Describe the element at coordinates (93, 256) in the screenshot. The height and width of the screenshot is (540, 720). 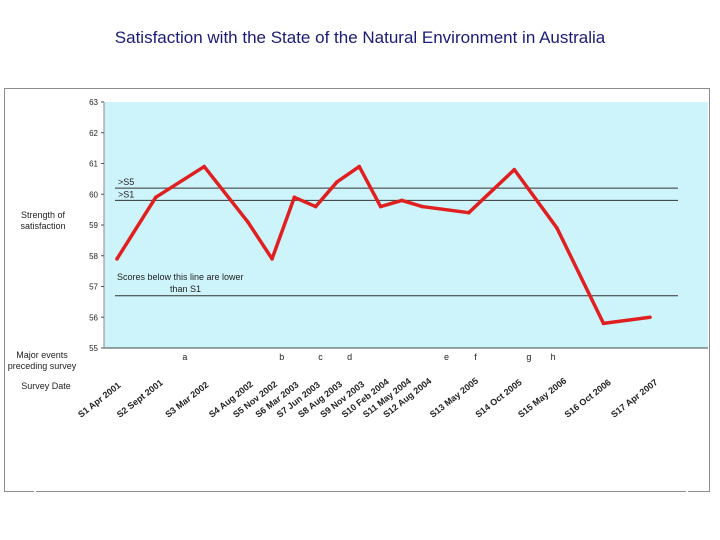
I see `y-tick-label: 58` at that location.